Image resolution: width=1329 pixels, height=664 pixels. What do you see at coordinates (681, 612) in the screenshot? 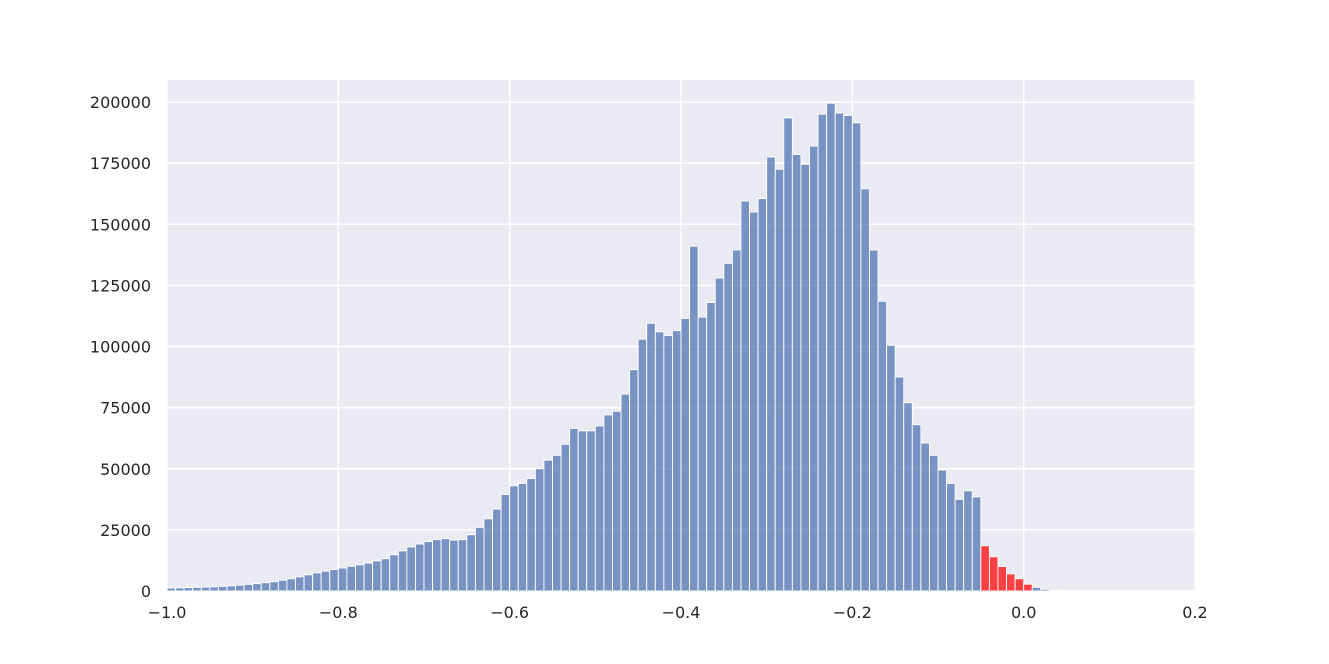
I see `x-tick-label: −0.4` at bounding box center [681, 612].